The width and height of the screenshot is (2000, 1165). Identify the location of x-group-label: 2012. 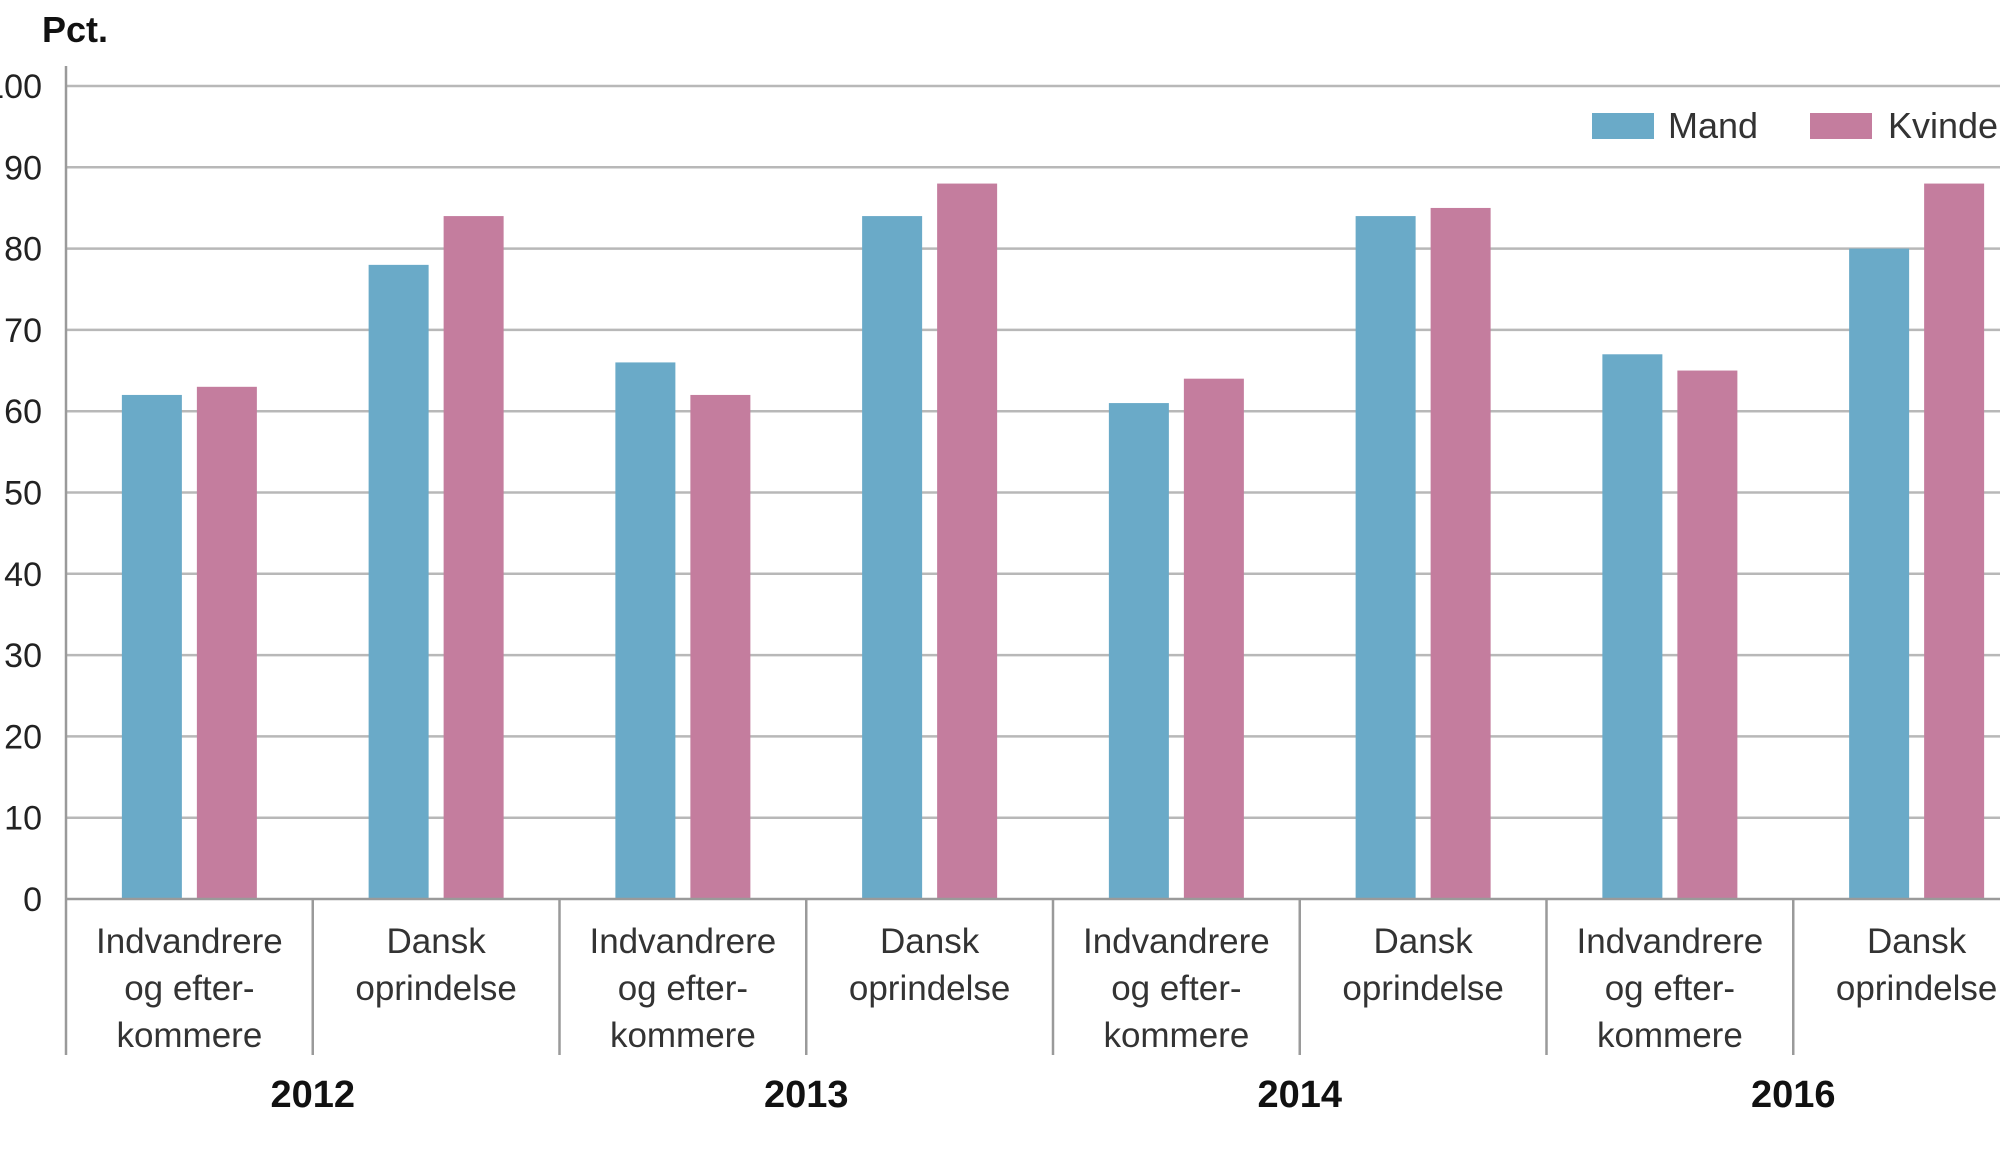
(312, 1095).